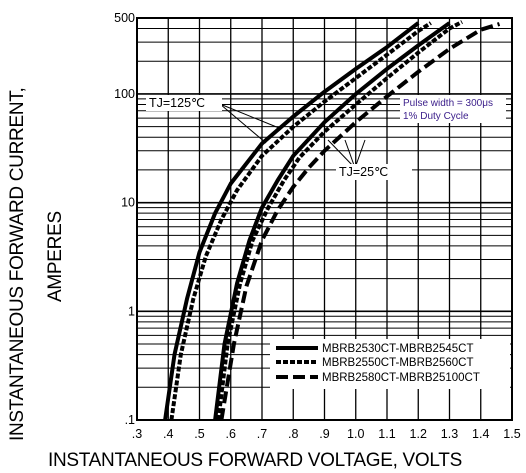  Describe the element at coordinates (511, 434) in the screenshot. I see `x-tick-label: 1.5` at that location.